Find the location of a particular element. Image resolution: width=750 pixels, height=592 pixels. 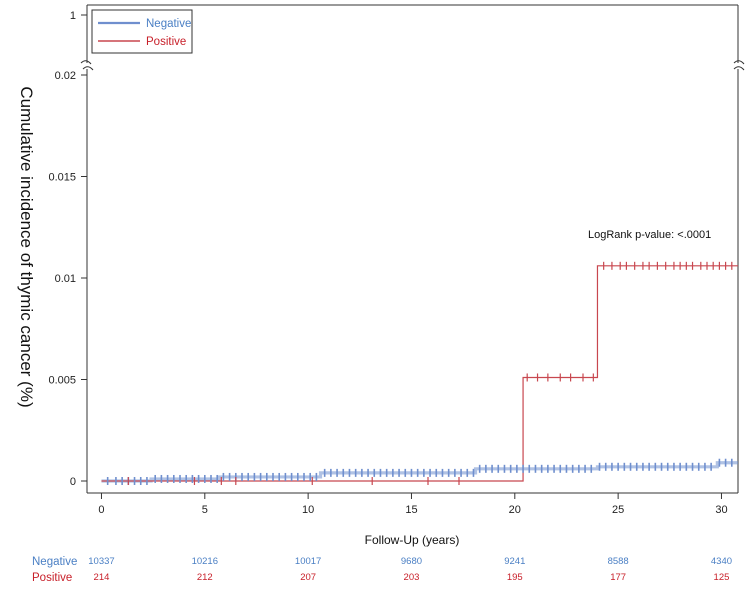

risk-count-positive: 214 is located at coordinates (102, 577).